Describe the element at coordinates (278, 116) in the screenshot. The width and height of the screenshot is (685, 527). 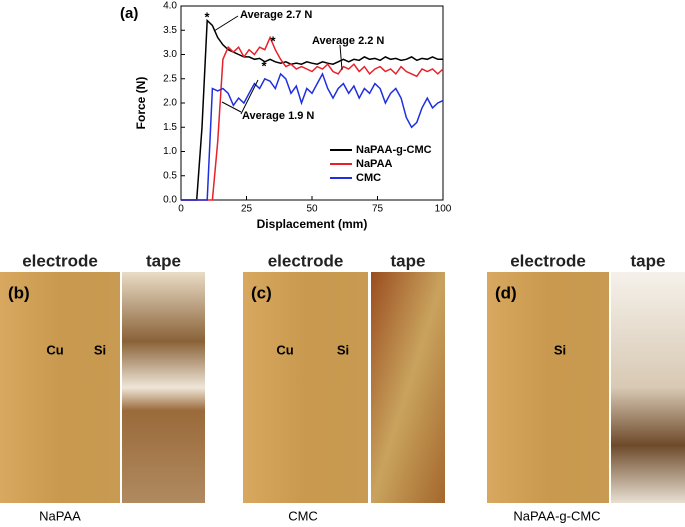
I see `annotation: Average 1.9 N` at that location.